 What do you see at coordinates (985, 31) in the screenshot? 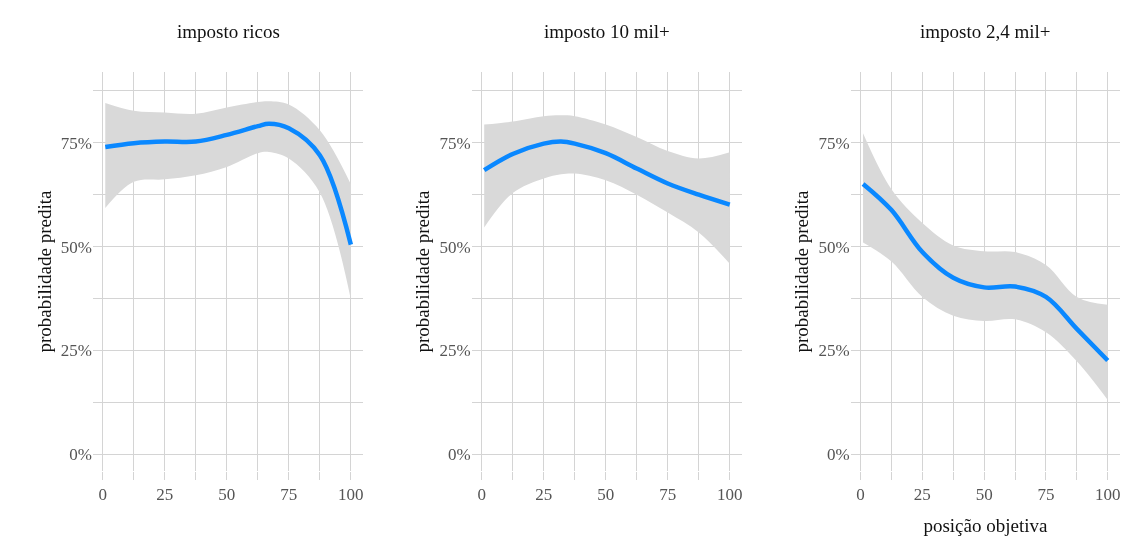
I see `chart-title: imposto 2,4 mil+` at bounding box center [985, 31].